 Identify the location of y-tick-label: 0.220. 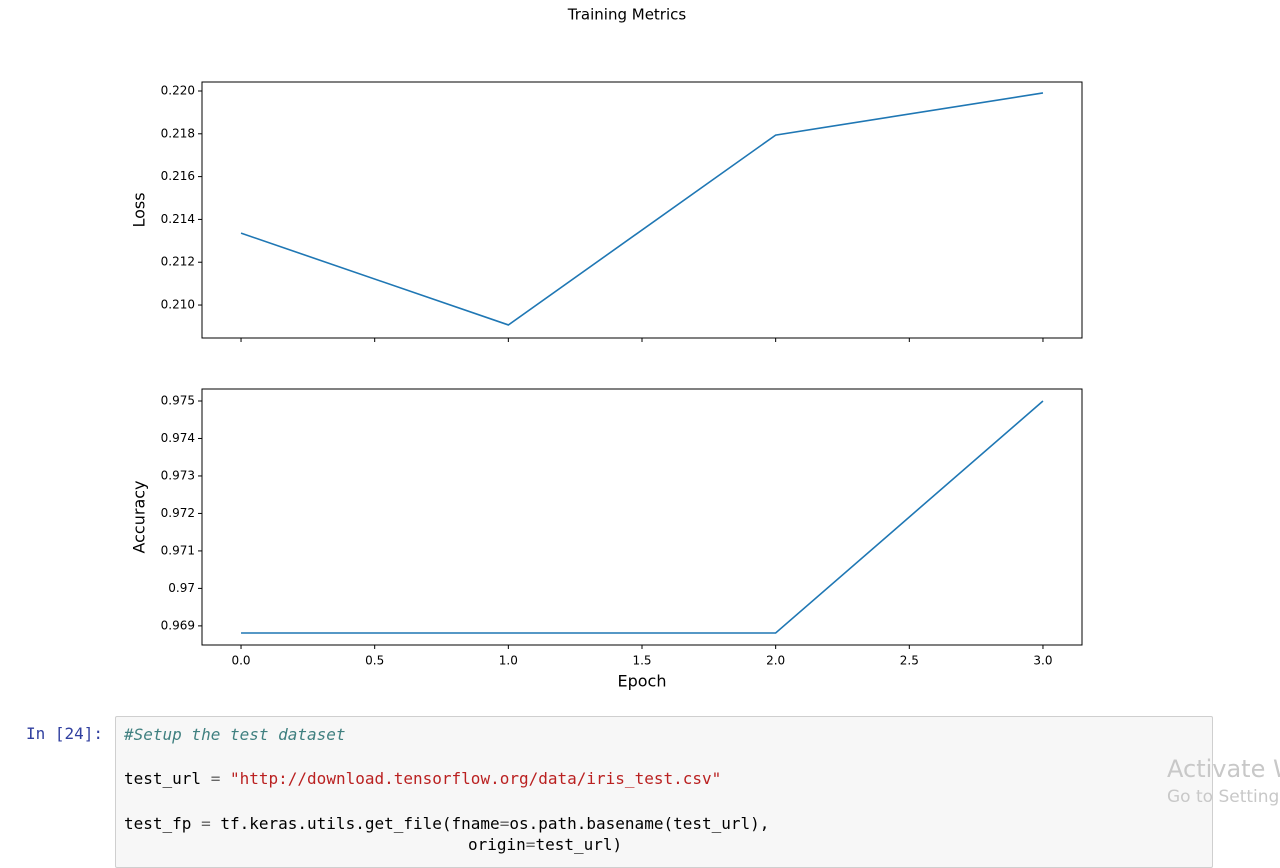
(178, 90).